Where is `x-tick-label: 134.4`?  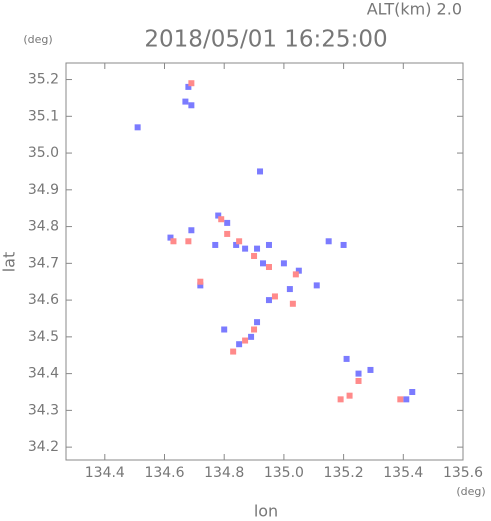 x-tick-label: 134.4 is located at coordinates (105, 473).